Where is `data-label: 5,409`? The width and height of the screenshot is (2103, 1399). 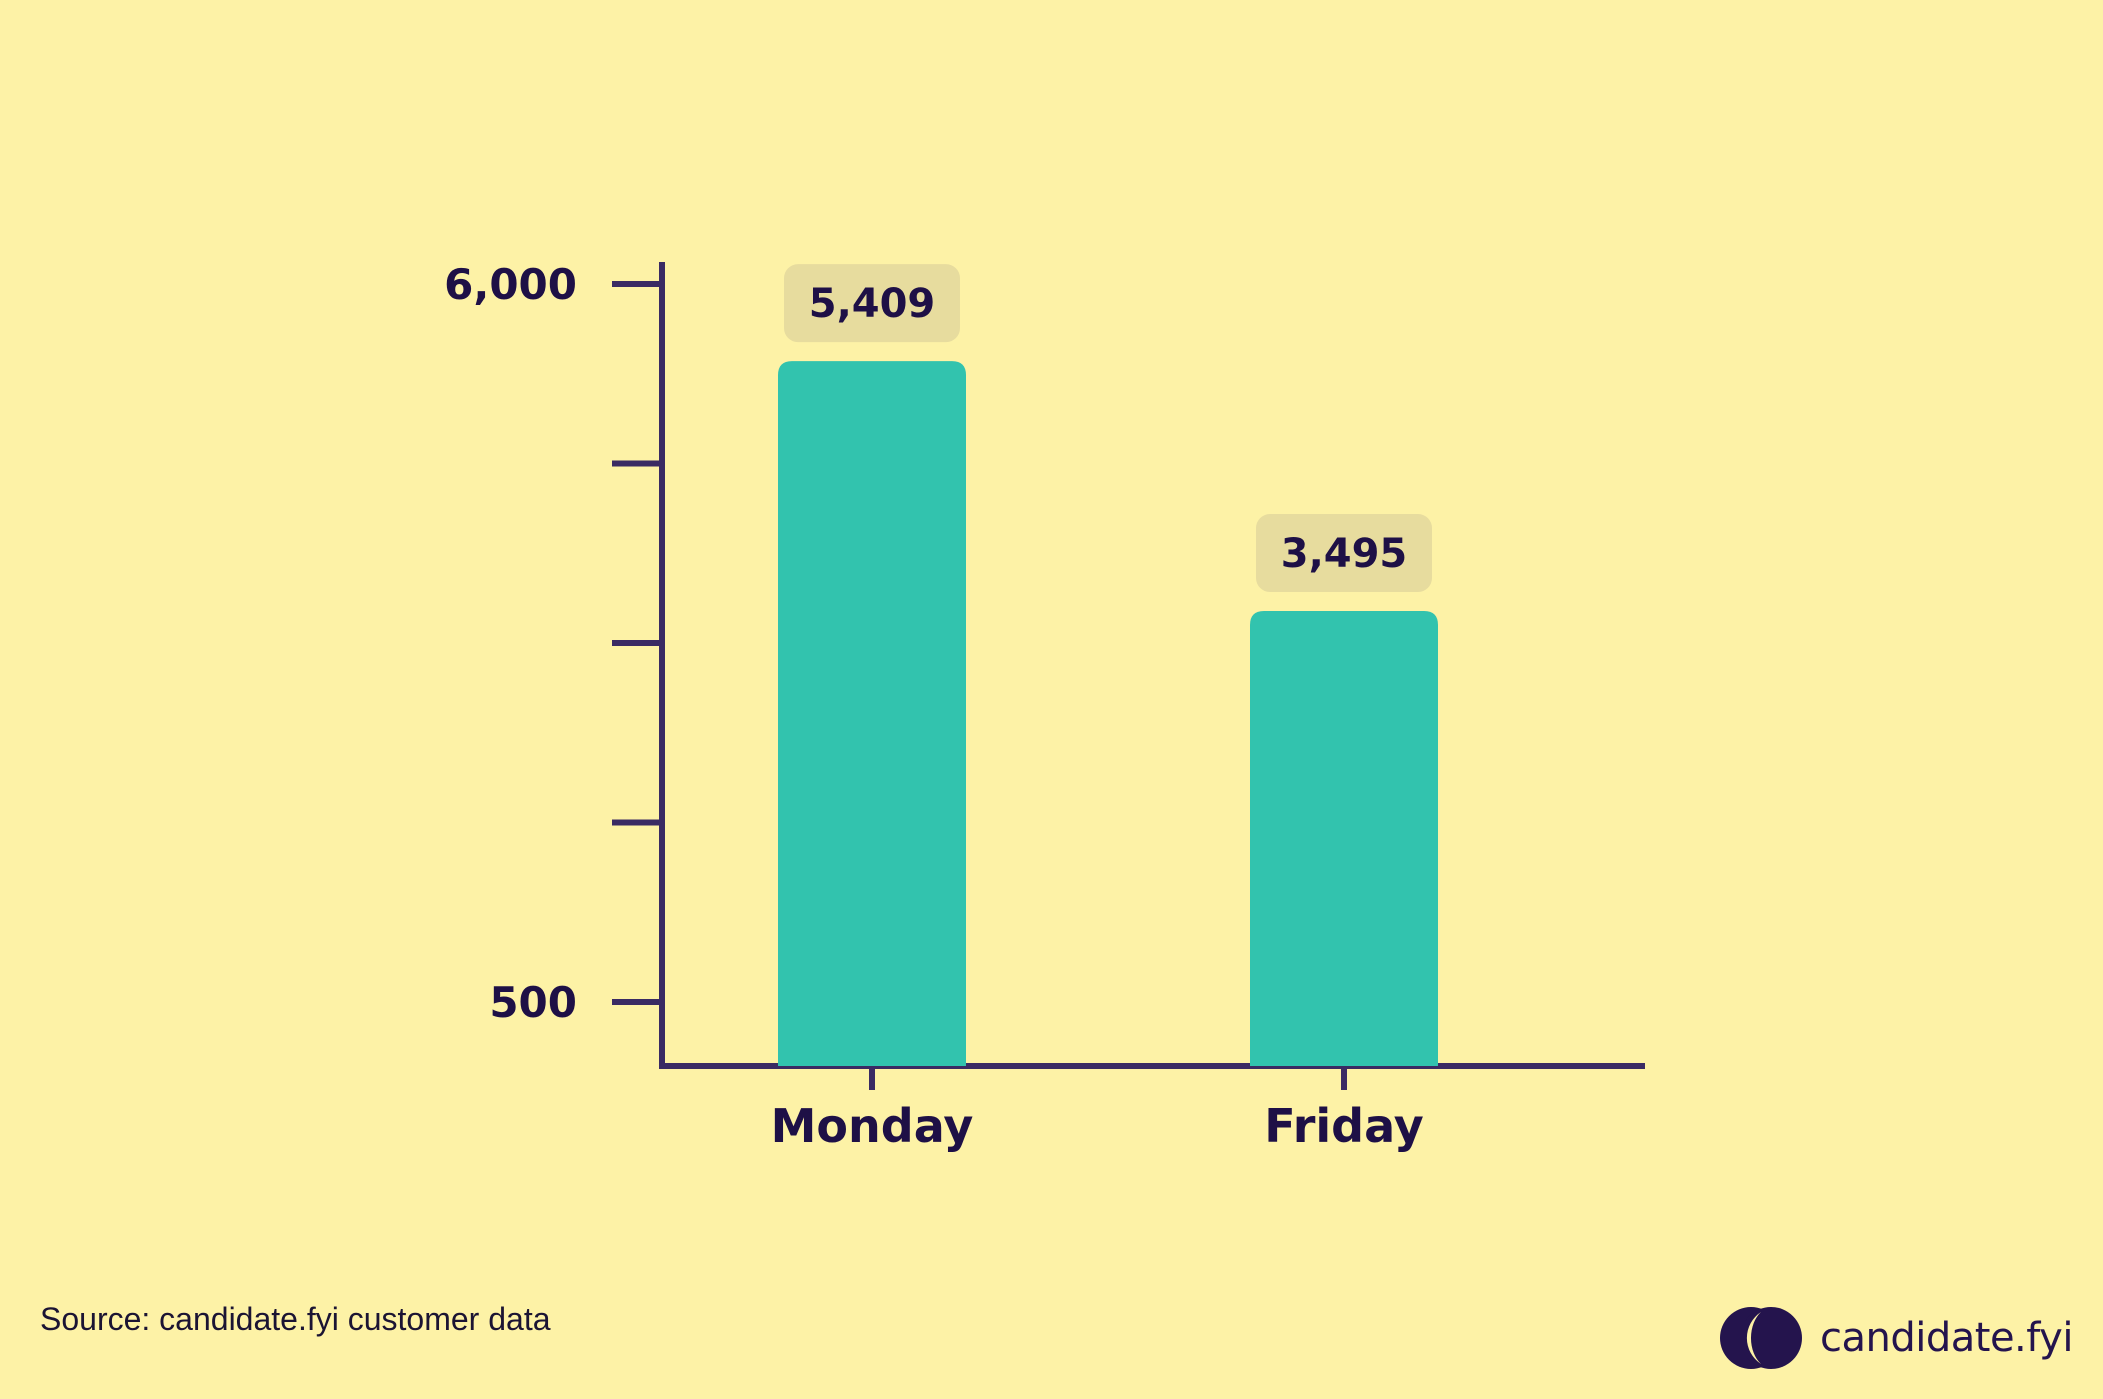
data-label: 5,409 is located at coordinates (872, 304).